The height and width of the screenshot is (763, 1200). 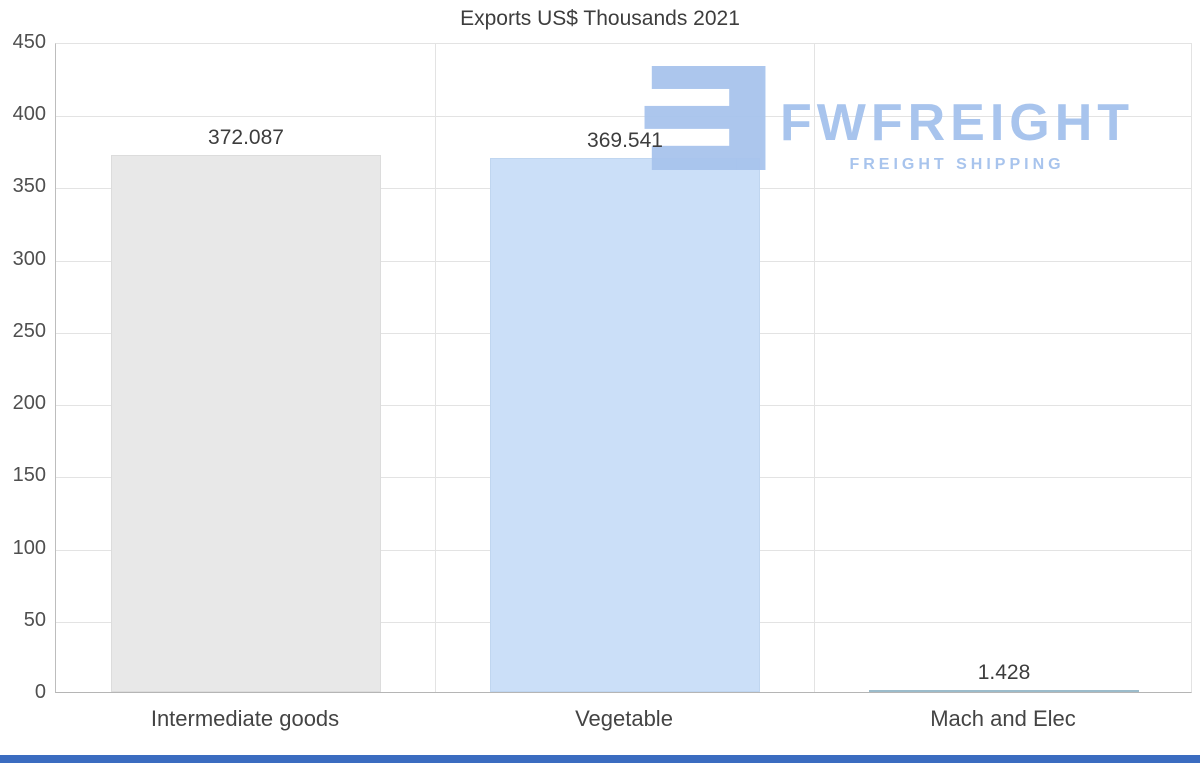 I want to click on y-tick-label: 400, so click(x=29, y=114).